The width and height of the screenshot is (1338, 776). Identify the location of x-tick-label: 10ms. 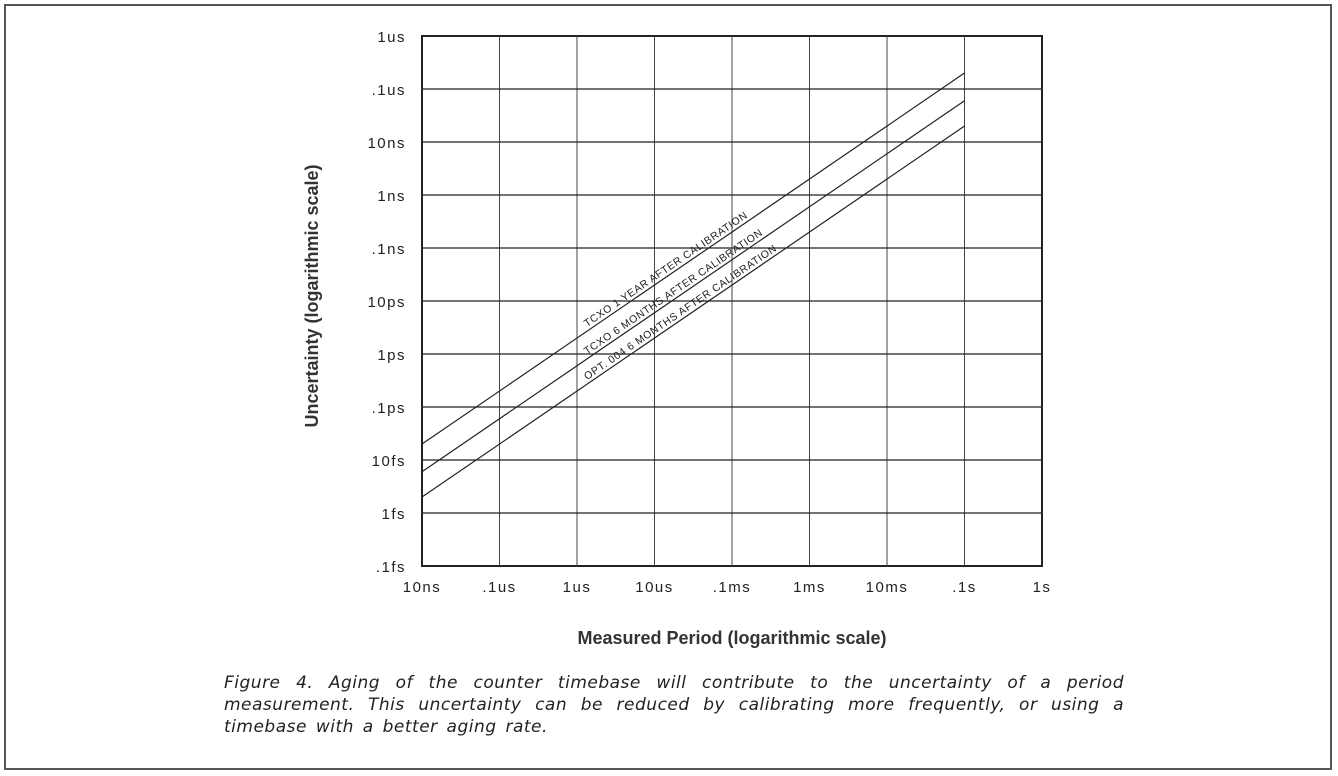
(887, 587).